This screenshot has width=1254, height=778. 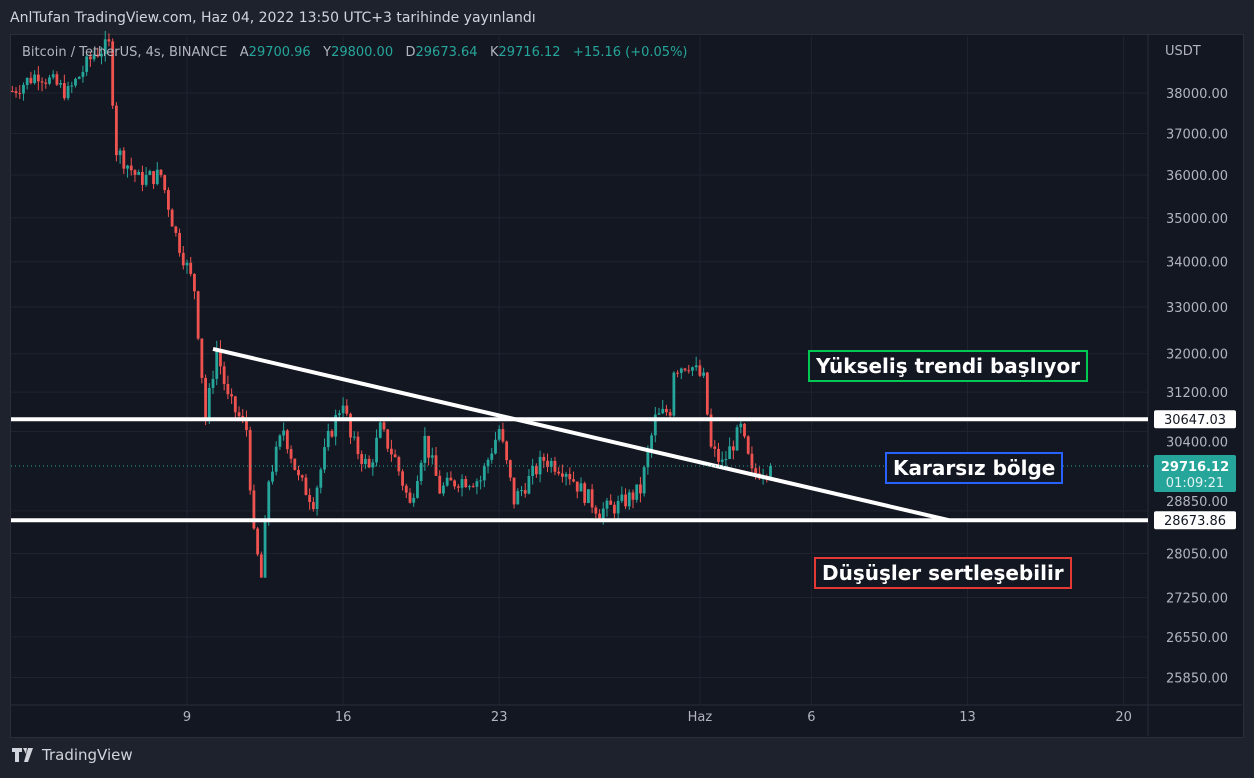 I want to click on symbol-name: Bitcoin / TetherUS, 4s, BINANCE, so click(x=125, y=52).